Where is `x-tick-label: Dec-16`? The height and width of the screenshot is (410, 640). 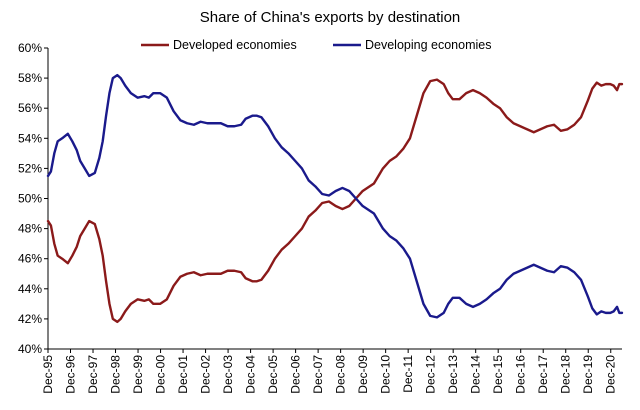 x-tick-label: Dec-16 is located at coordinates (521, 374).